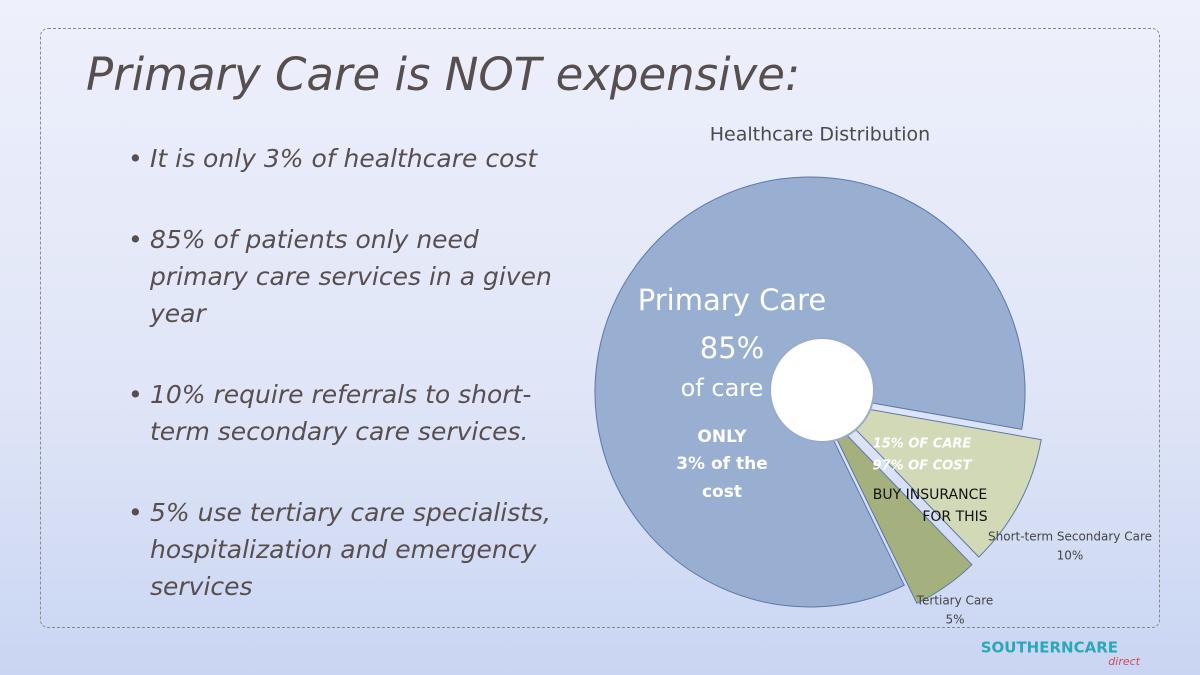  What do you see at coordinates (353, 158) in the screenshot?
I see `bullet: It is only 3% of healthcare cost` at bounding box center [353, 158].